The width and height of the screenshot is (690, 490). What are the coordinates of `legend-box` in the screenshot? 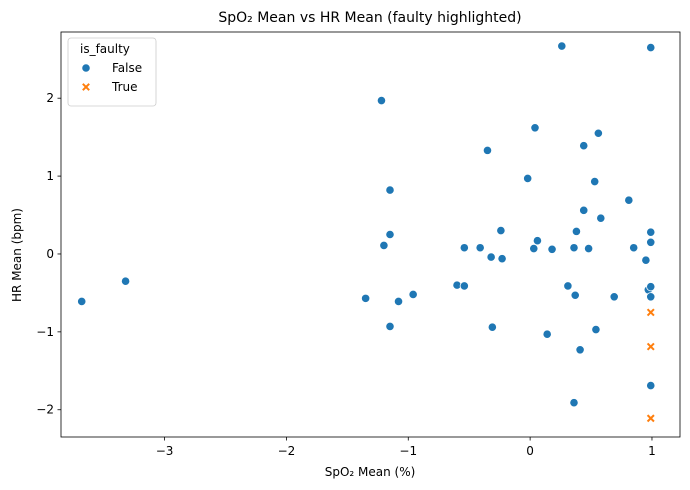 It's located at (112, 72).